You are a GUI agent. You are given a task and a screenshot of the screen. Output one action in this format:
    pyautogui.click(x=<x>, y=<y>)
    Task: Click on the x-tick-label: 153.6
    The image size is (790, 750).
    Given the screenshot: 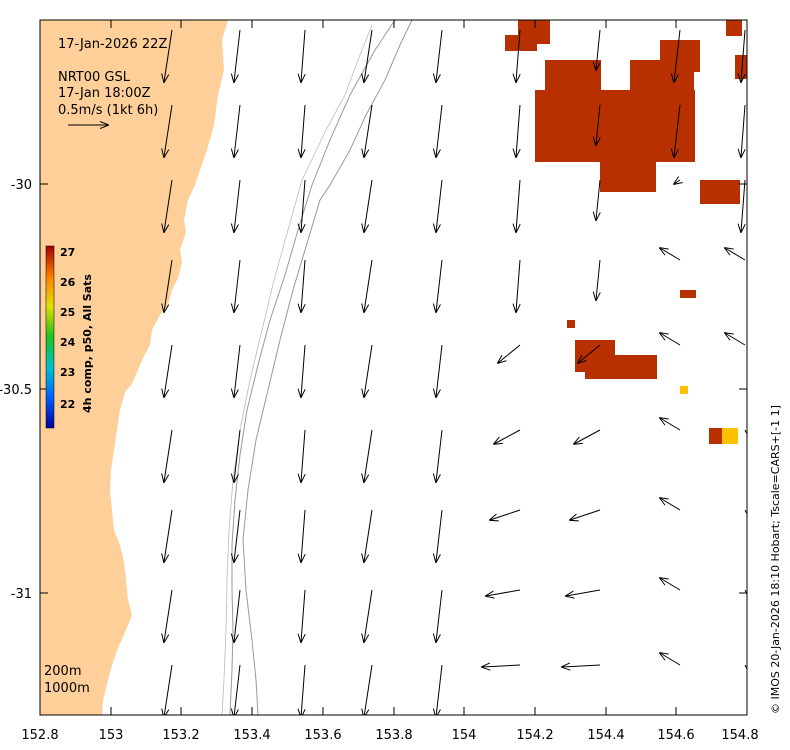 What is the action you would take?
    pyautogui.click(x=322, y=735)
    